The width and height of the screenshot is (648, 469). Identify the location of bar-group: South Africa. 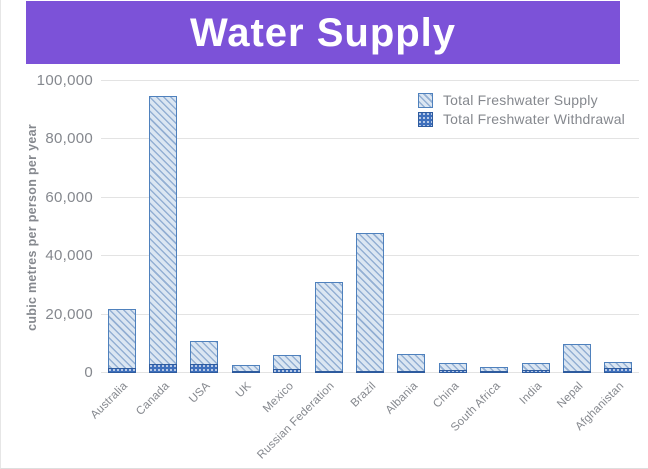
(482, 257).